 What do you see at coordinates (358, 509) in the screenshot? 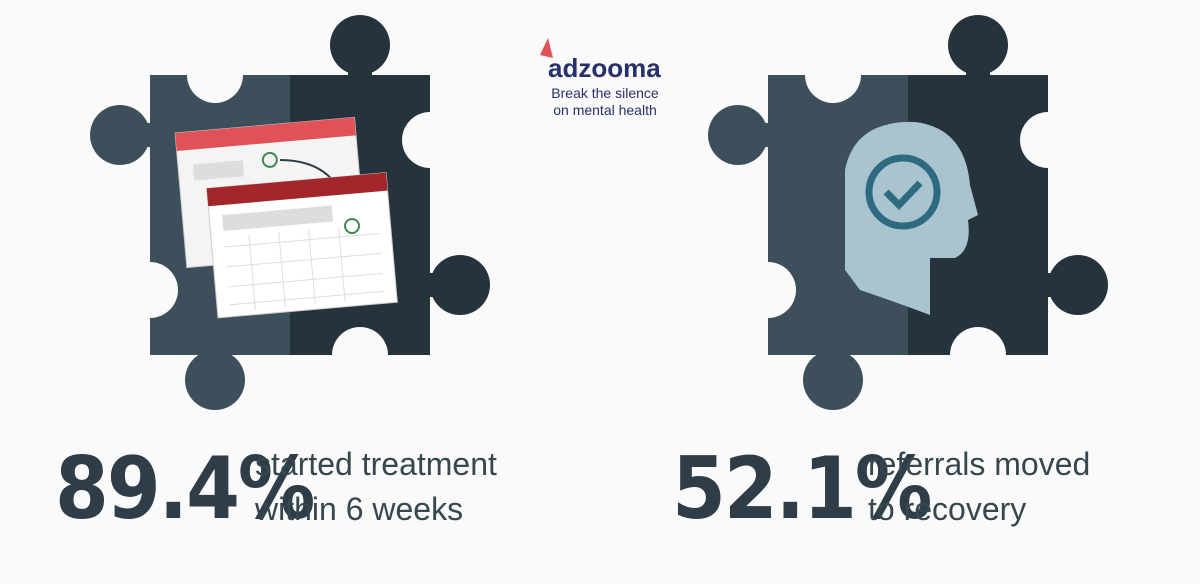
I see `stat-label: within 6 weeks` at bounding box center [358, 509].